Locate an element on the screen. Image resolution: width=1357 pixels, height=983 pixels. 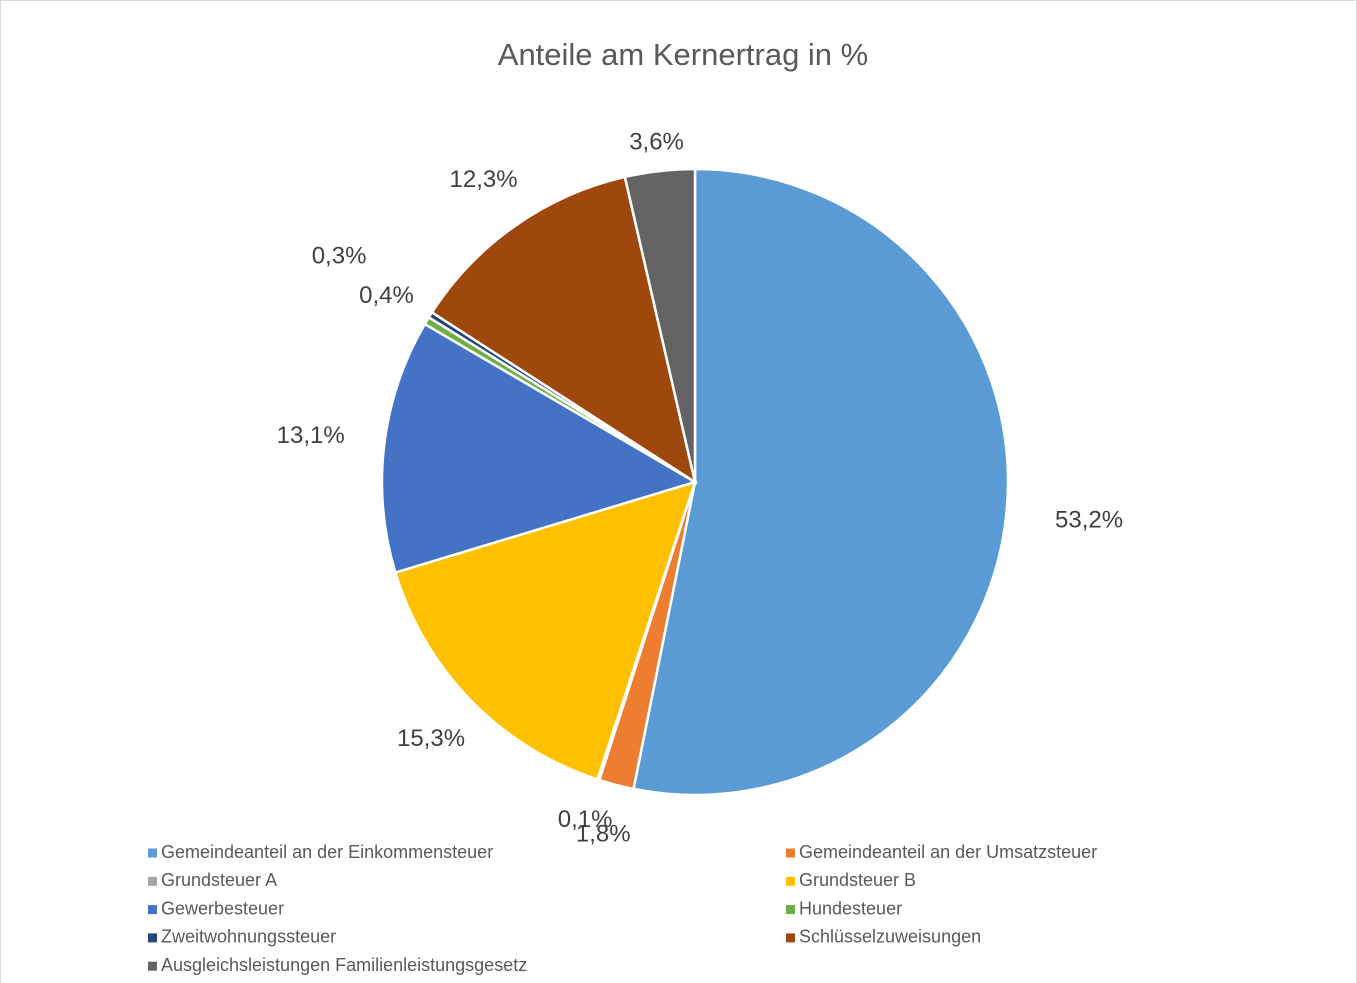
chart-title: Anteile am Kernertrag in % is located at coordinates (683, 54).